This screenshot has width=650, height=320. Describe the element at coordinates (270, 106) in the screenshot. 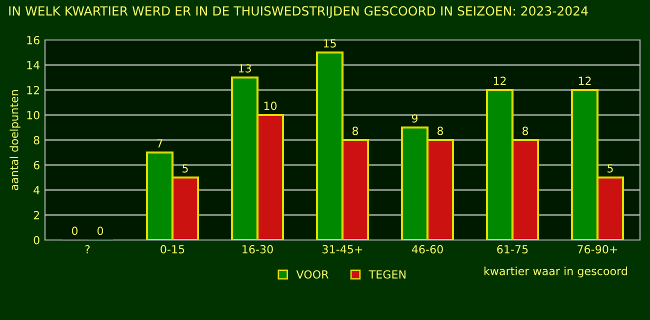

I see `data-label: 10` at that location.